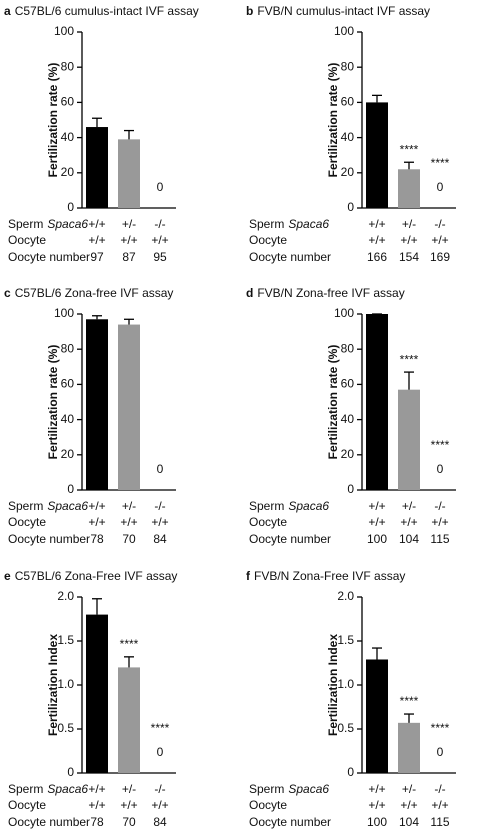  I want to click on y-tick-label: 2.0, so click(65, 596).